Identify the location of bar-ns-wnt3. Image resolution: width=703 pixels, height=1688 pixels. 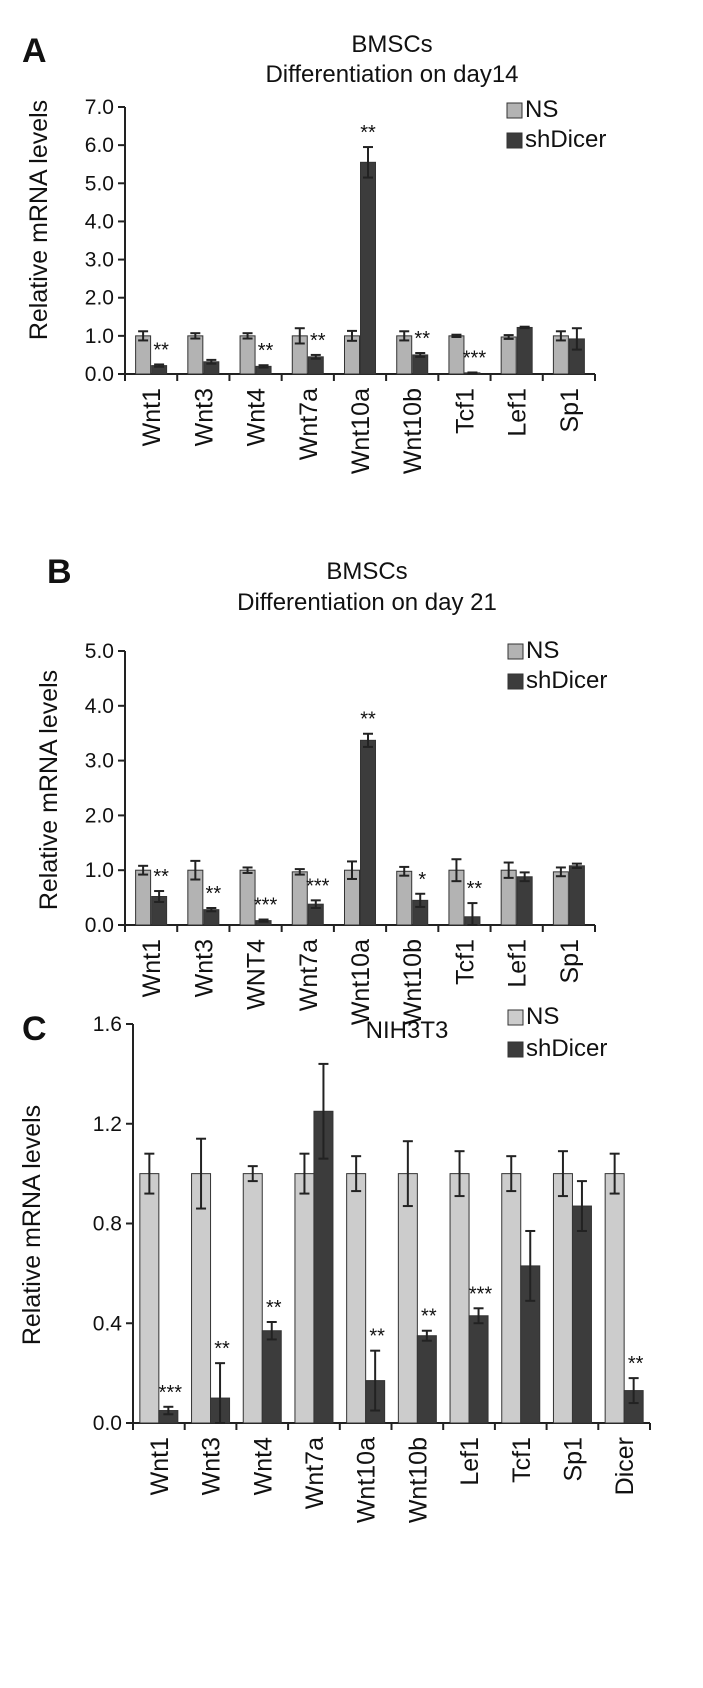
(195, 355).